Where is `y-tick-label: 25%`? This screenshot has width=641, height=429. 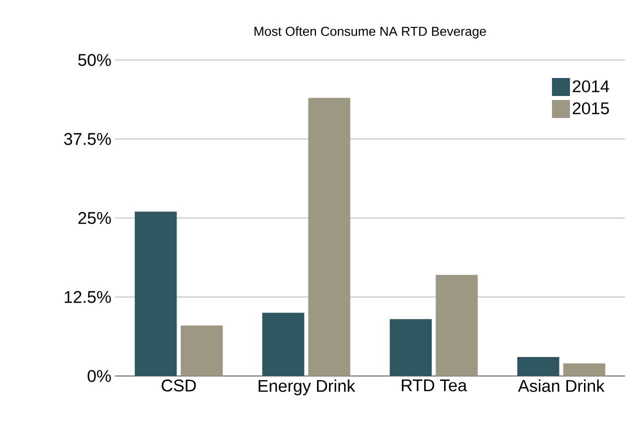 y-tick-label: 25% is located at coordinates (94, 218).